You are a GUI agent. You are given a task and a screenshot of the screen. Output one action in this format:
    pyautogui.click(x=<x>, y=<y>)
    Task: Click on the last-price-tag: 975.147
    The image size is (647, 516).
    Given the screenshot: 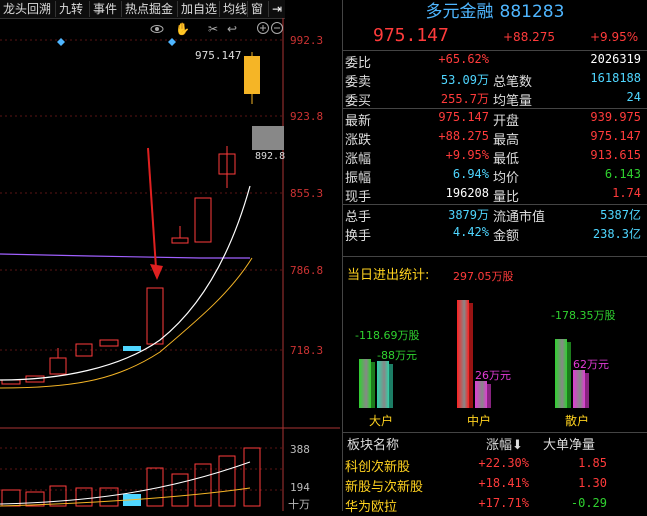 What is the action you would take?
    pyautogui.click(x=218, y=55)
    